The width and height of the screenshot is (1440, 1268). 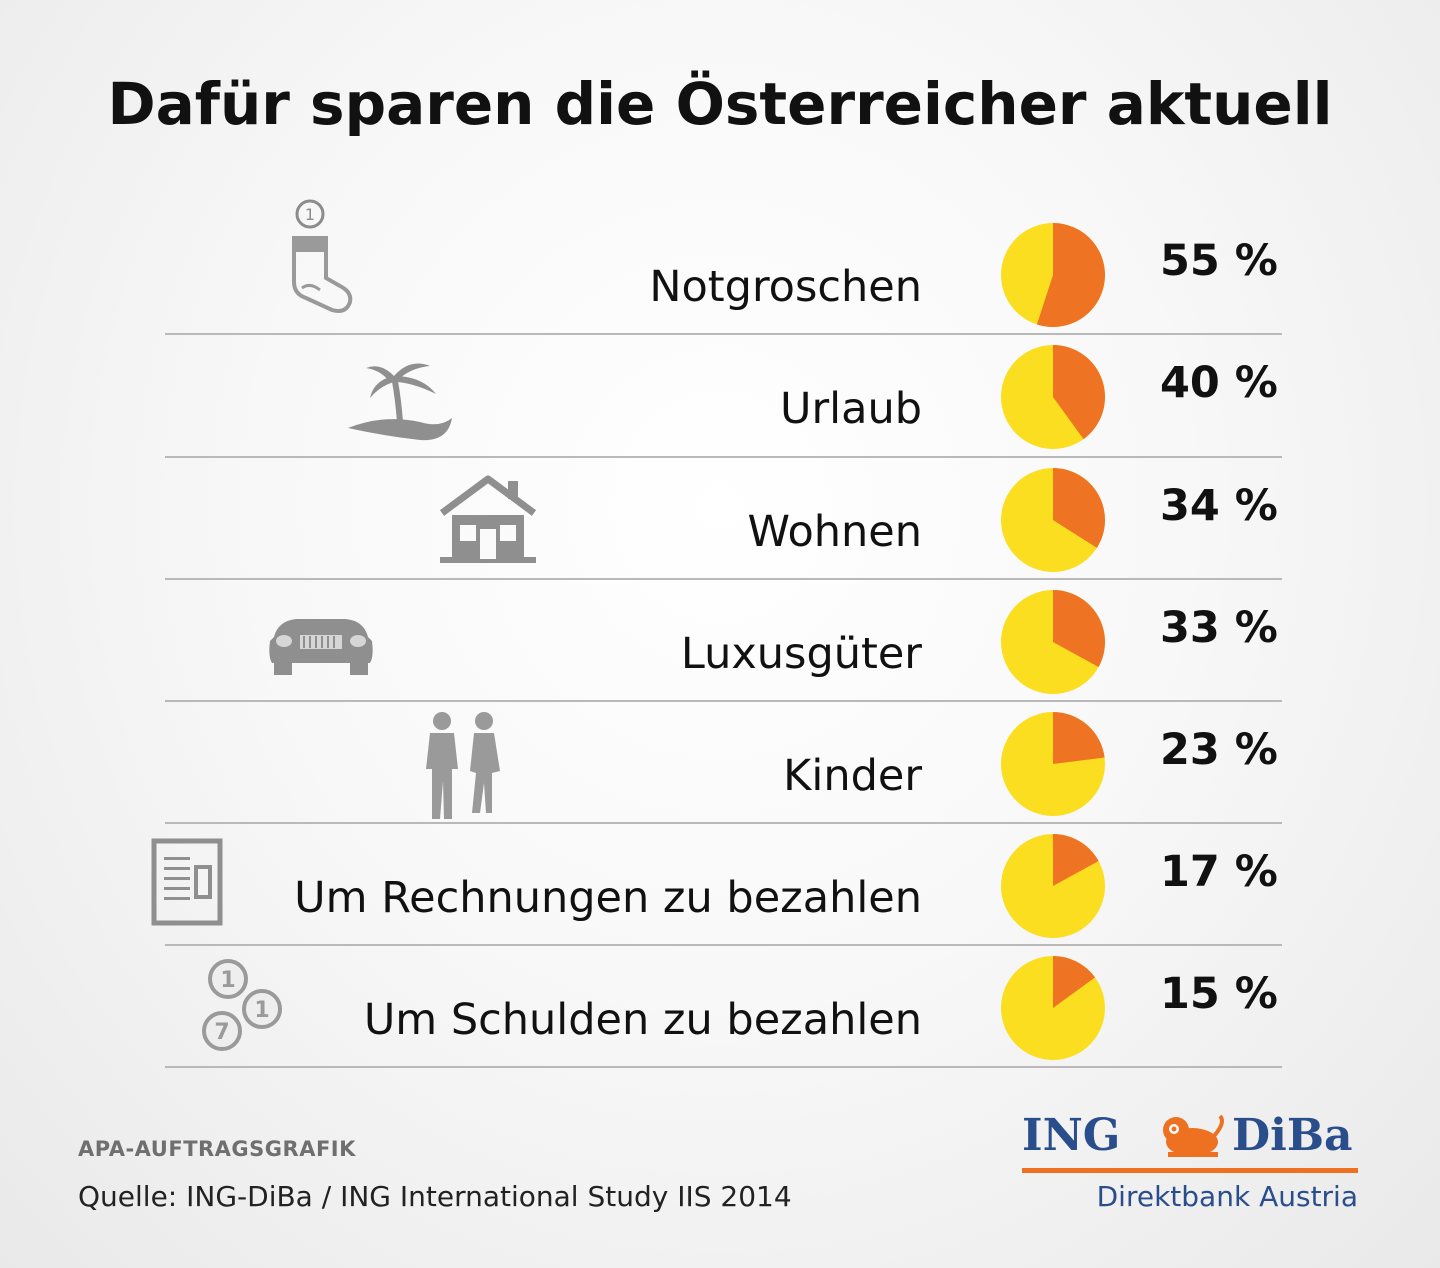 What do you see at coordinates (400, 402) in the screenshot?
I see `palm-island-icon` at bounding box center [400, 402].